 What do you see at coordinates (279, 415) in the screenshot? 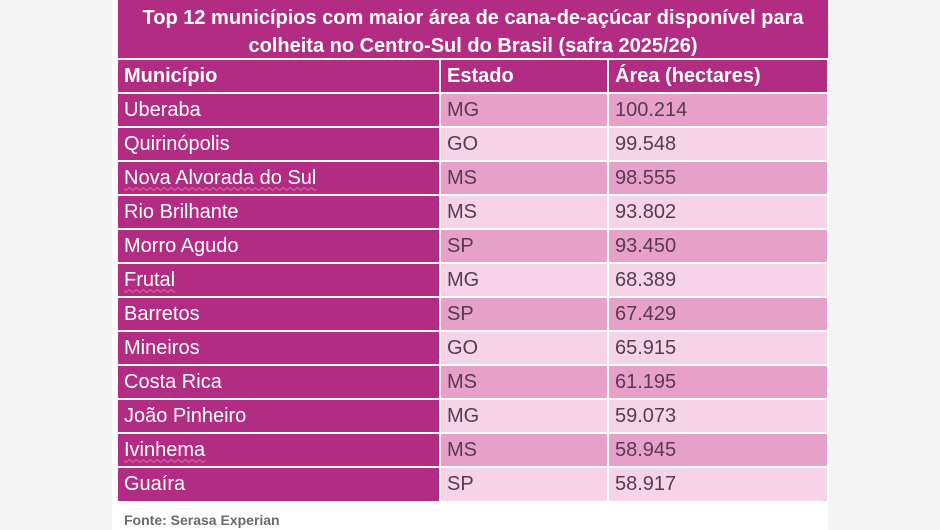
I see `cell-municipio: João Pinheiro` at bounding box center [279, 415].